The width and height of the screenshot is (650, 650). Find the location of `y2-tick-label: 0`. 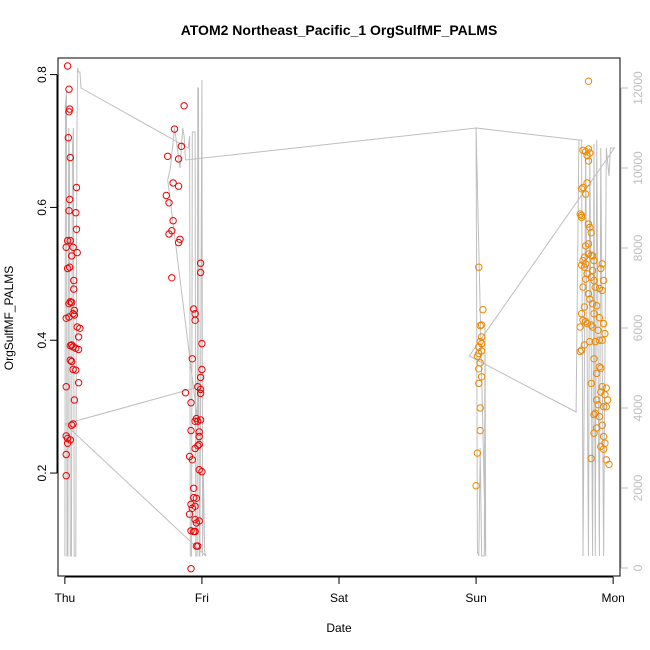

y2-tick-label: 0 is located at coordinates (638, 567).